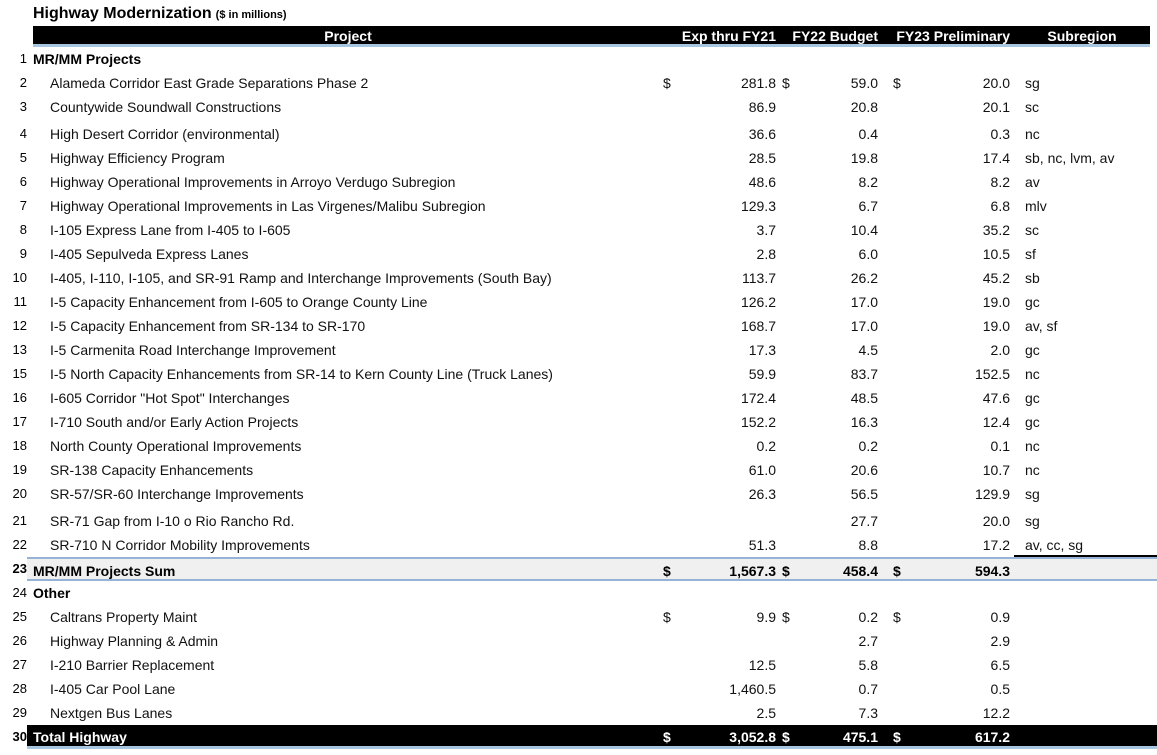  I want to click on row-number: 23, so click(19, 568).